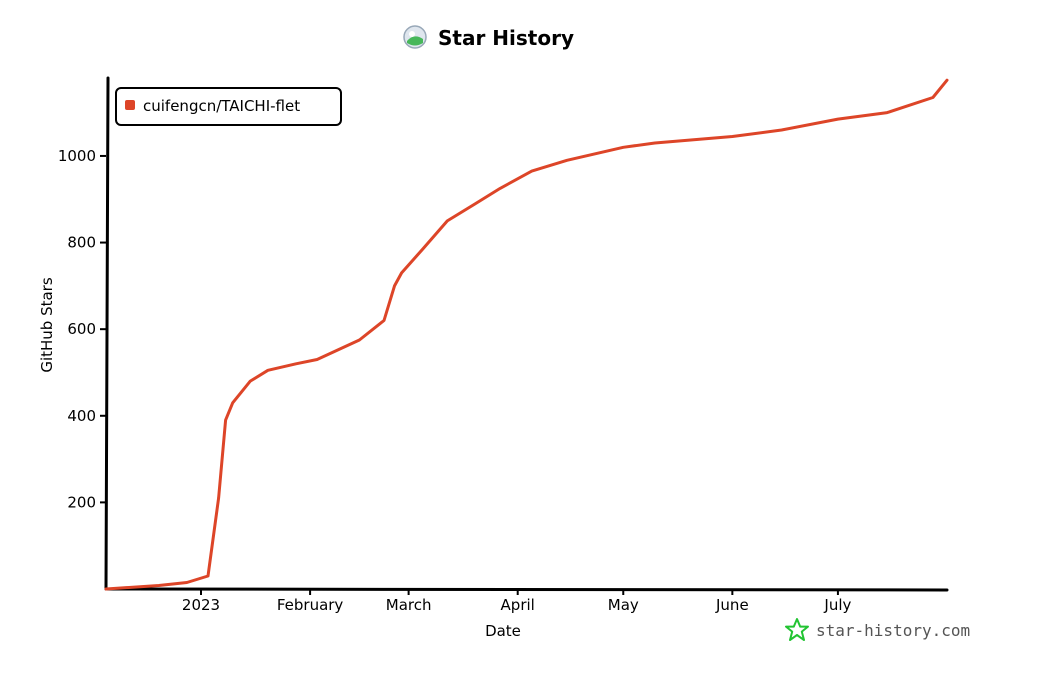  I want to click on y-tick-label: 1000, so click(77, 156).